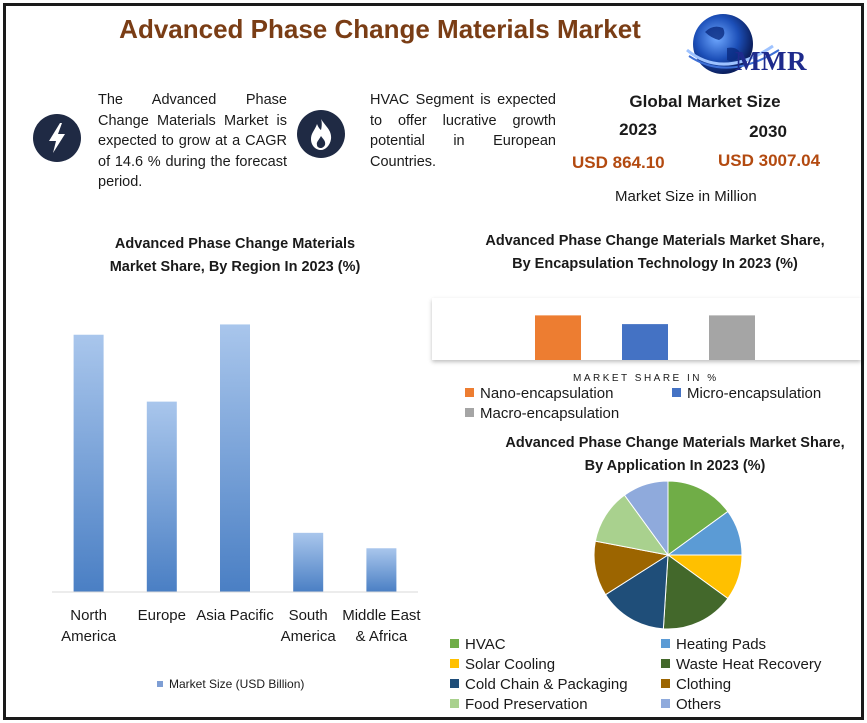  I want to click on region-bar-asia-pacific, so click(235, 458).